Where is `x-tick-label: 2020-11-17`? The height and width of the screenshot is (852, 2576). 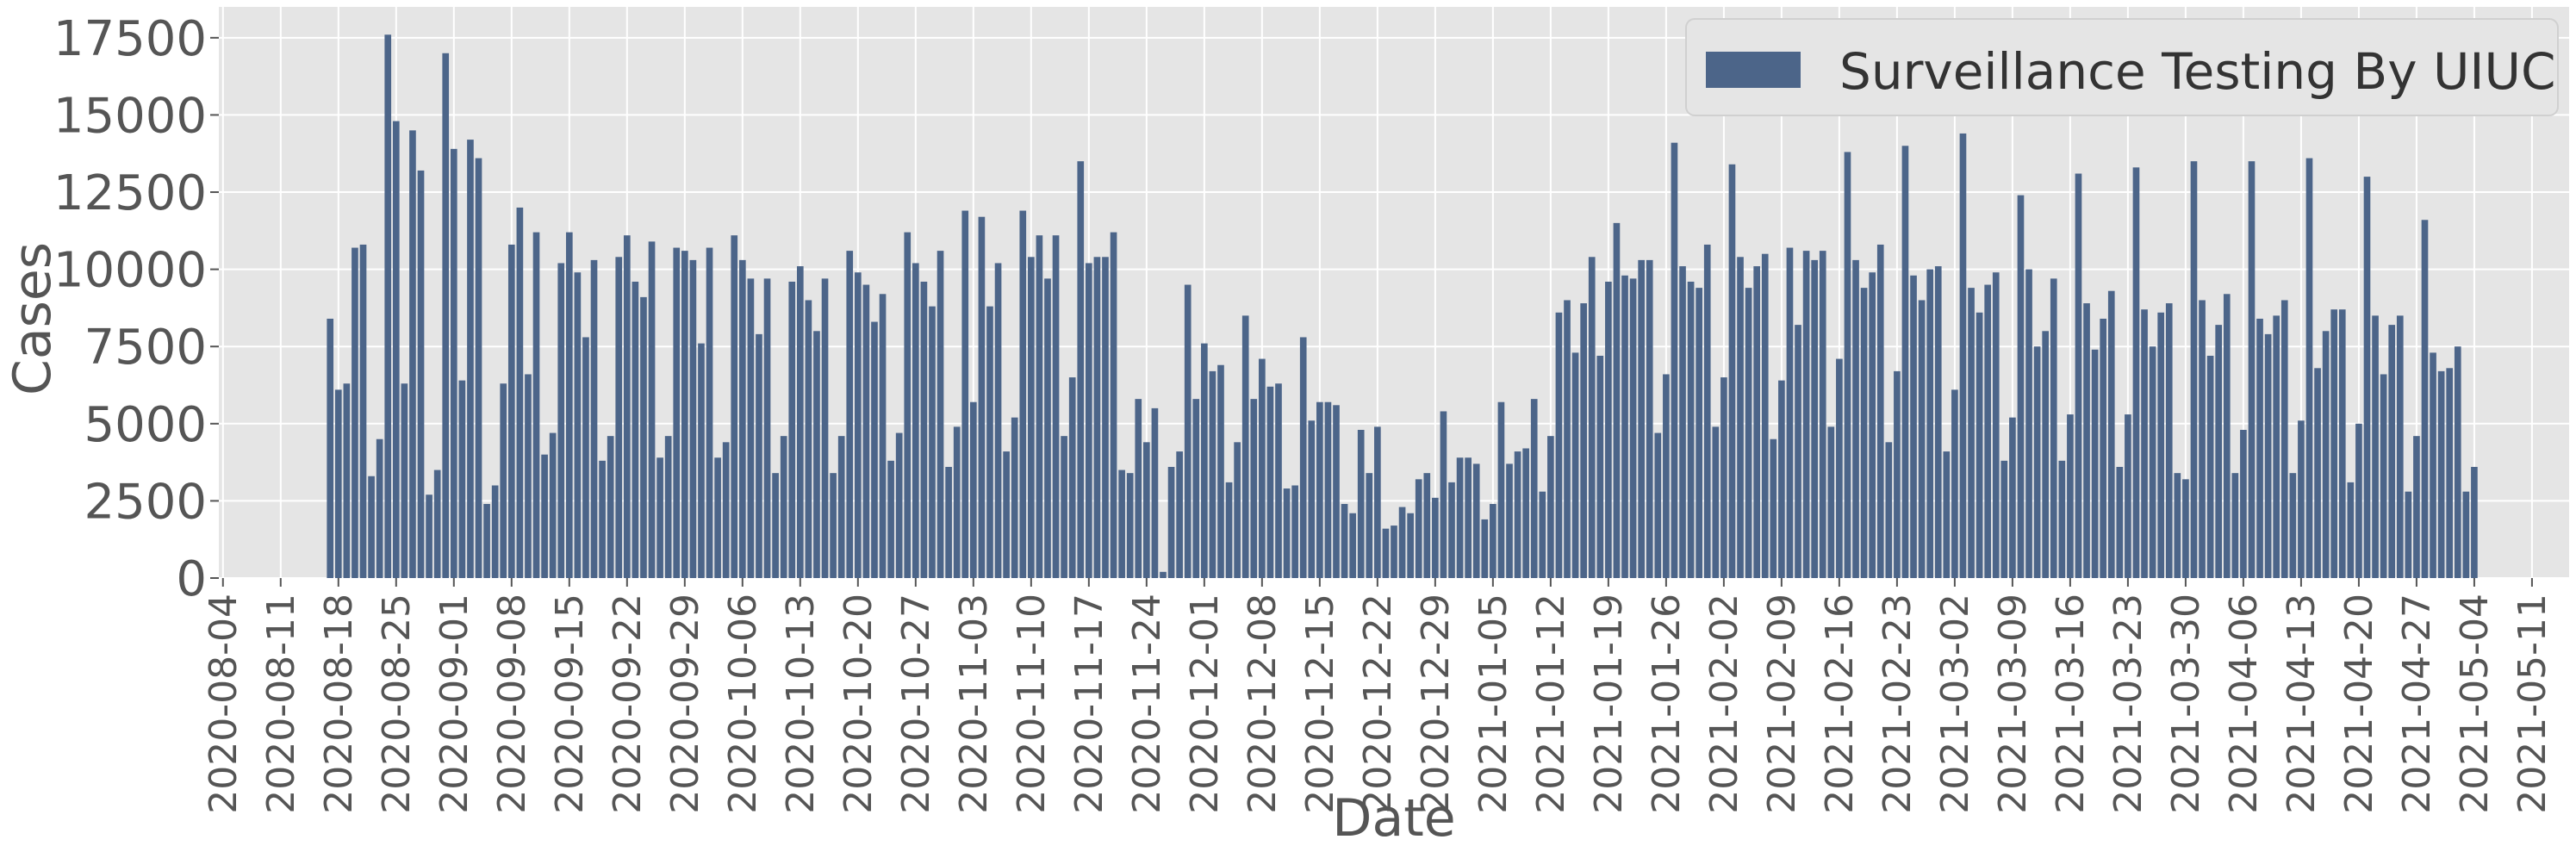
x-tick-label: 2020-11-17 is located at coordinates (1089, 704).